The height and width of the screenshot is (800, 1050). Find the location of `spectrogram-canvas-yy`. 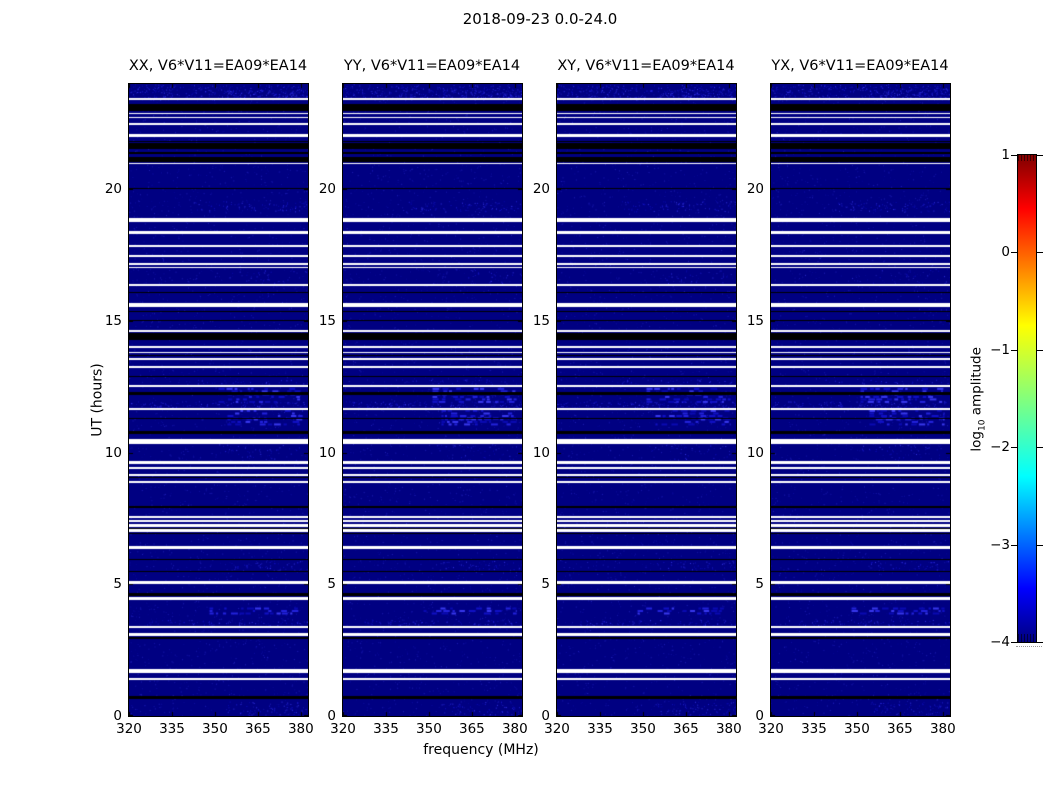

spectrogram-canvas-yy is located at coordinates (432, 400).